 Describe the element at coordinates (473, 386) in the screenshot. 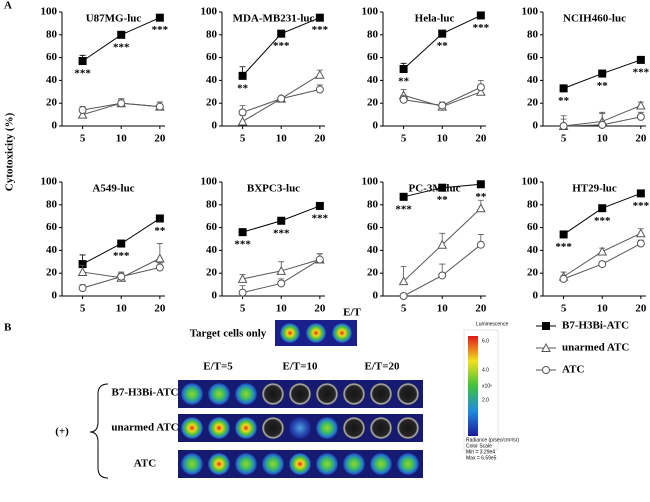

I see `colorbar` at that location.